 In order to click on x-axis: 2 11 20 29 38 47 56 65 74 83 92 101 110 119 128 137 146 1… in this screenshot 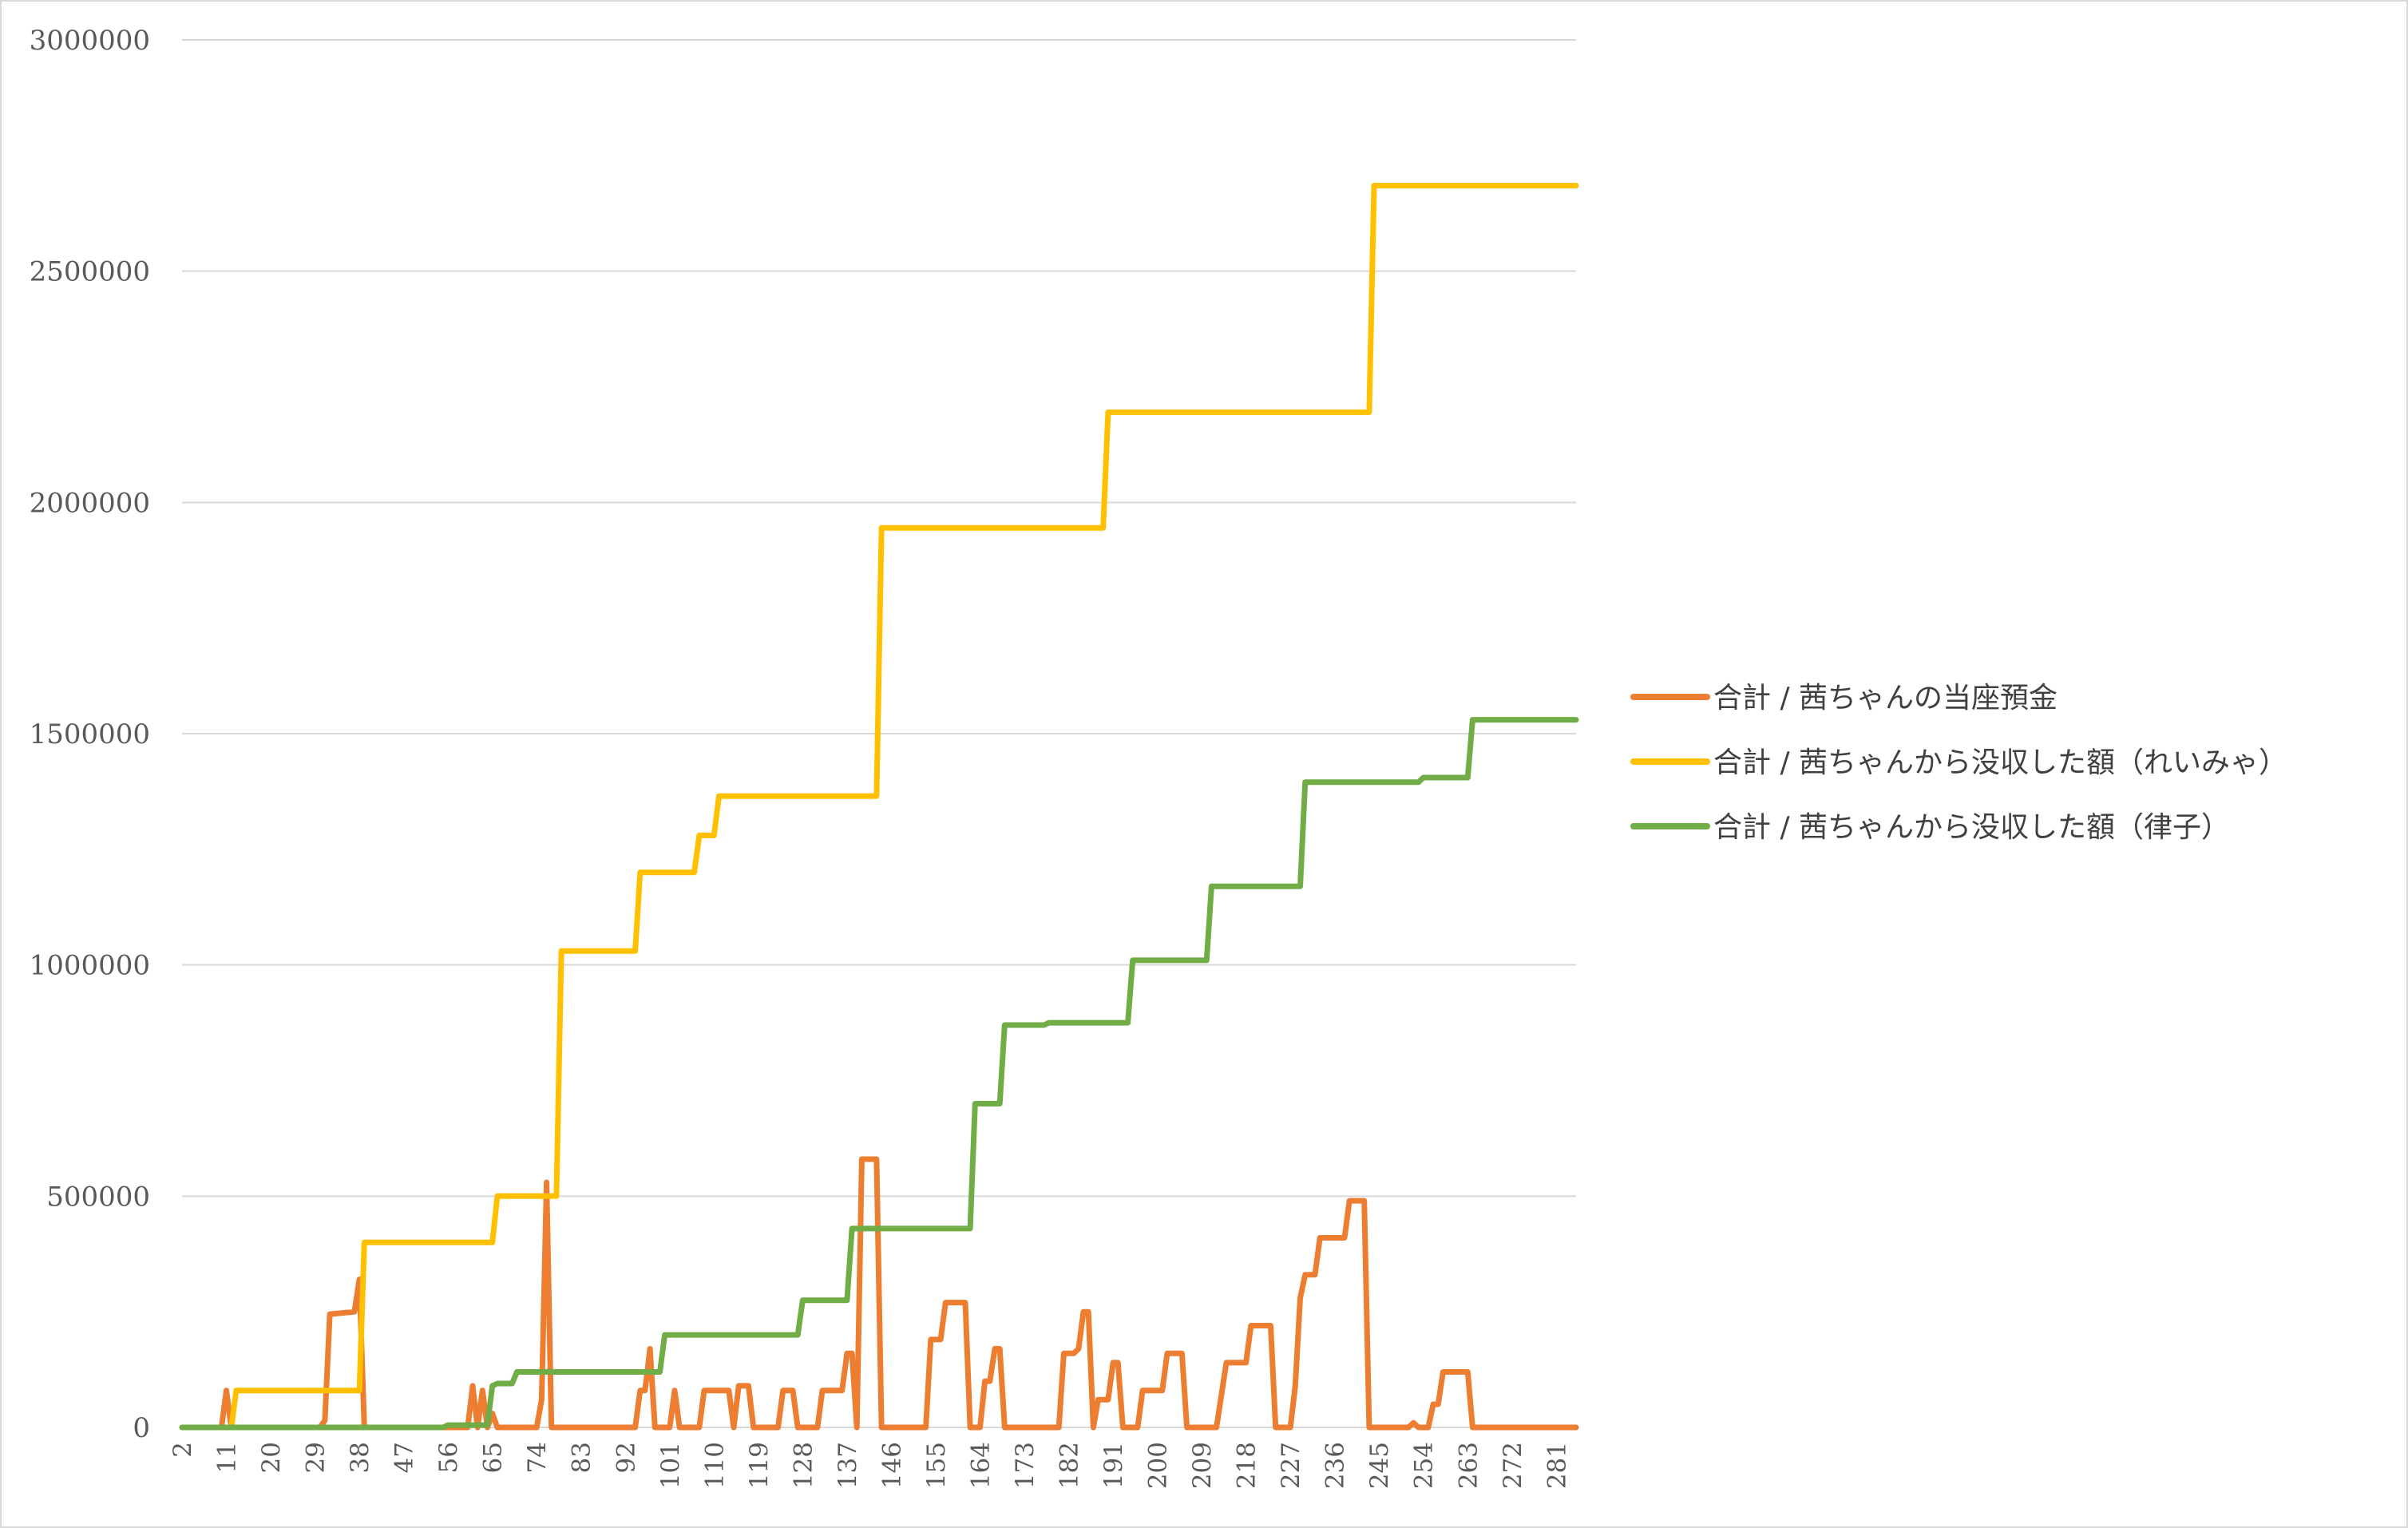, I will do `click(870, 1465)`.